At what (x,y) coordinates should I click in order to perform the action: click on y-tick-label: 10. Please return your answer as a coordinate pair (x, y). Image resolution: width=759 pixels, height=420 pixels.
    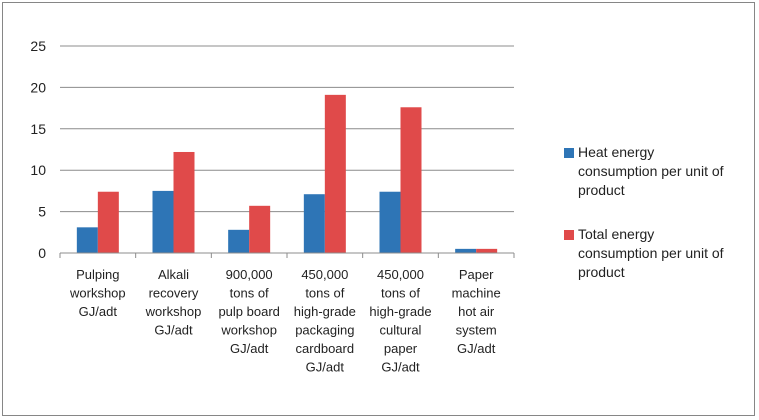
    Looking at the image, I should click on (38, 170).